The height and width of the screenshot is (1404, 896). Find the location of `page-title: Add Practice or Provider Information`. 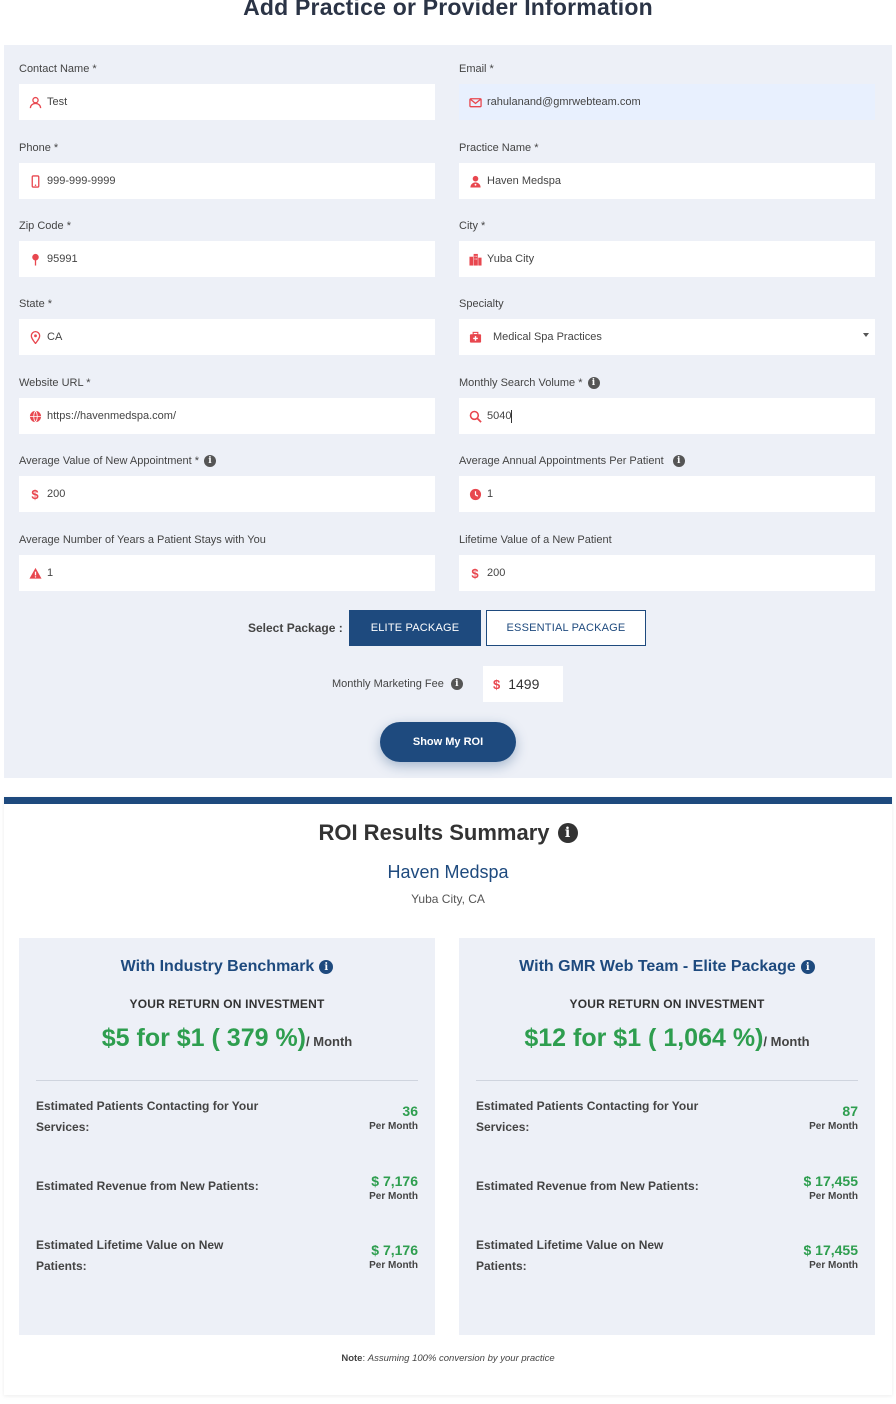

page-title: Add Practice or Provider Information is located at coordinates (448, 10).